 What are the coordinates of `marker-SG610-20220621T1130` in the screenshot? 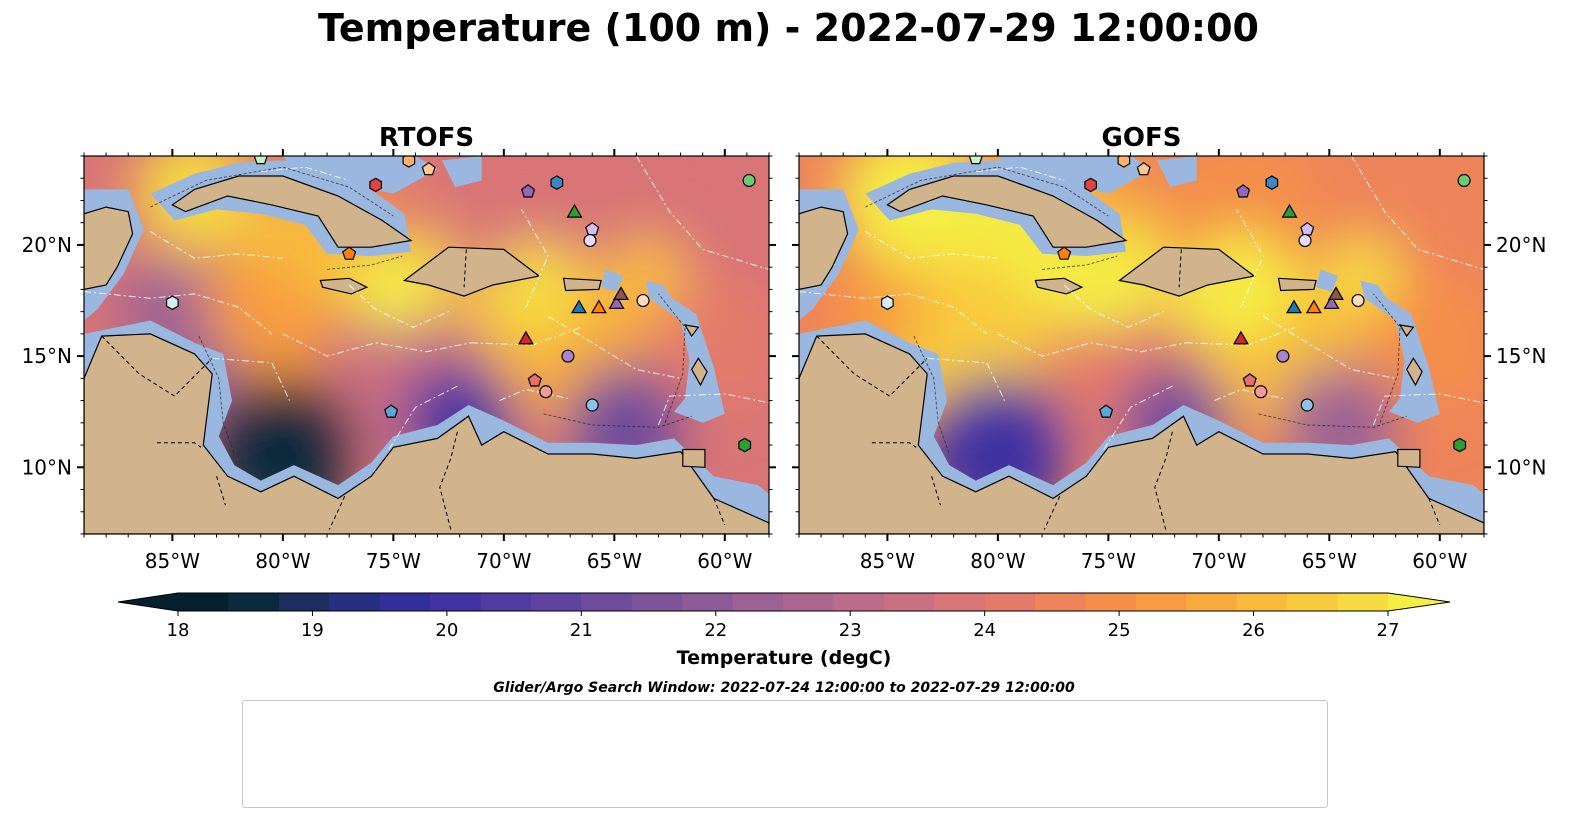 It's located at (1293, 306).